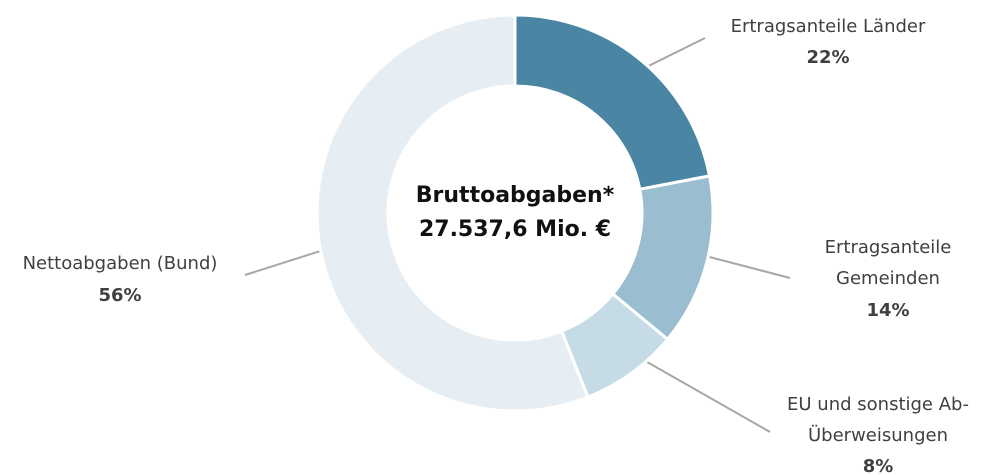 This screenshot has height=475, width=988. What do you see at coordinates (827, 57) in the screenshot?
I see `slice-percent: 22%` at bounding box center [827, 57].